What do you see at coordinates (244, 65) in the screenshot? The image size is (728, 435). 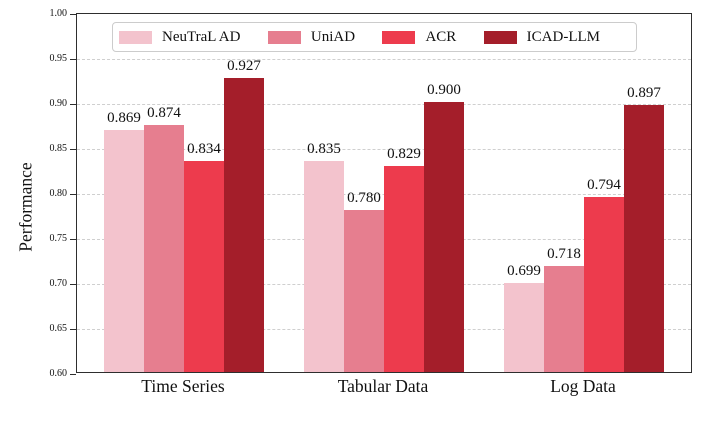 I see `bar-value-label: 0.927` at bounding box center [244, 65].